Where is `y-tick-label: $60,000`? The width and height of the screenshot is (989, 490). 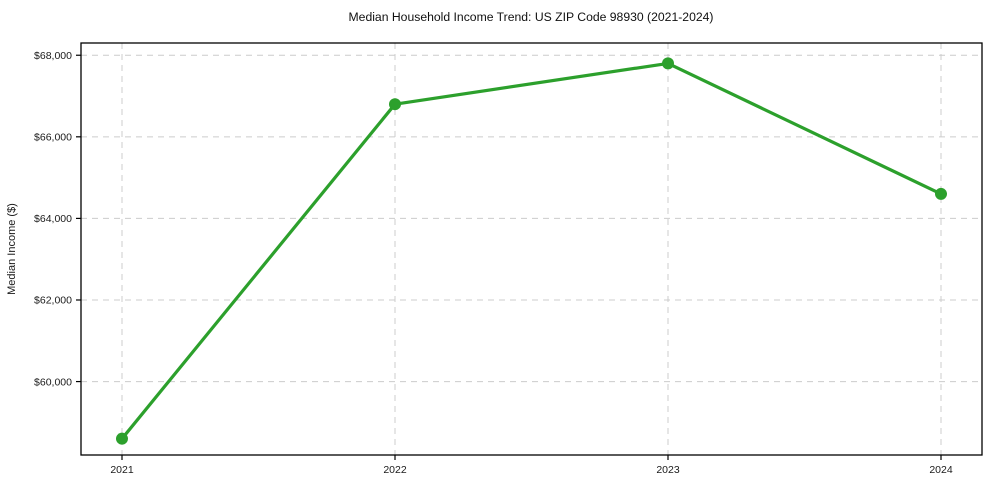 y-tick-label: $60,000 is located at coordinates (53, 382).